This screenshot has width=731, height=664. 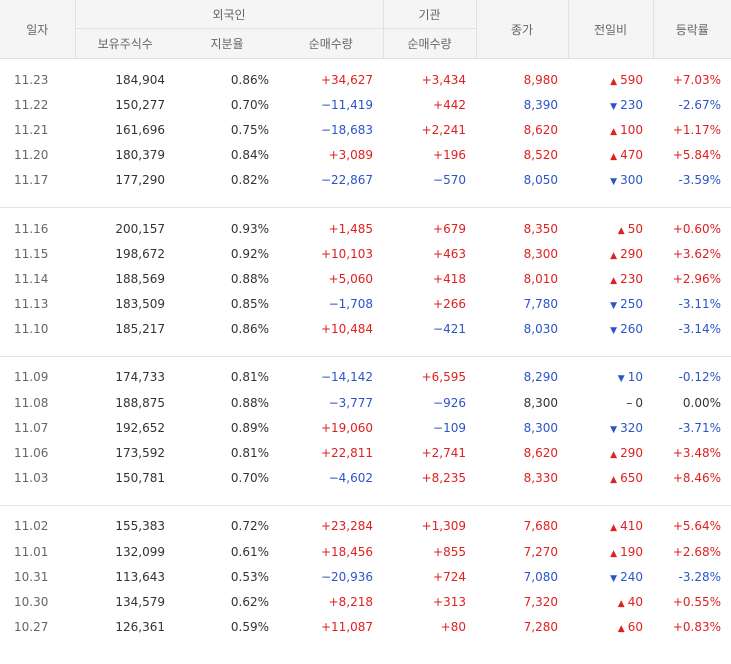 What do you see at coordinates (696, 278) in the screenshot?
I see `rate-cell: +2.96%` at bounding box center [696, 278].